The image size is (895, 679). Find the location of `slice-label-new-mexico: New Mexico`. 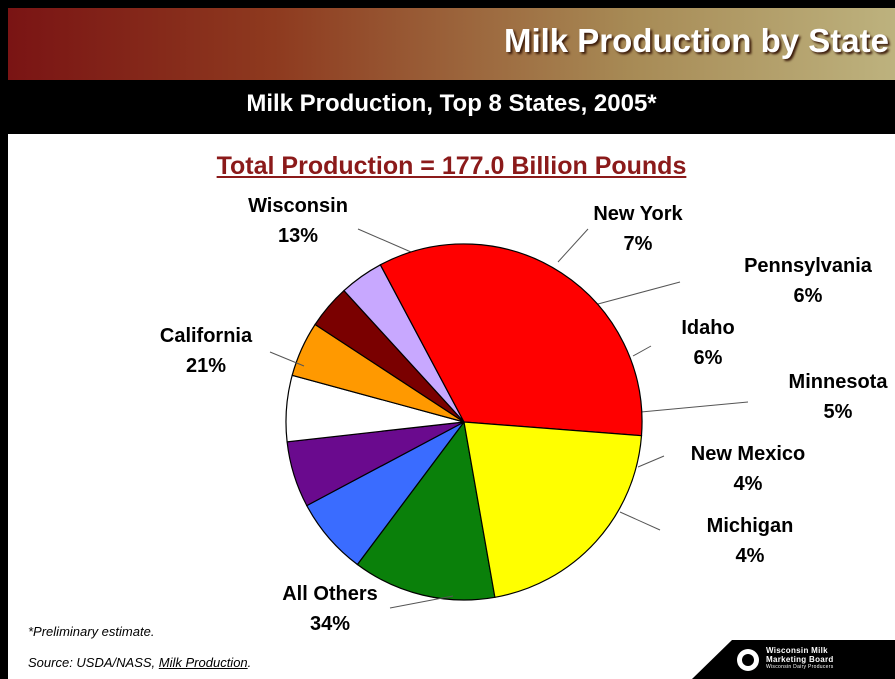

slice-label-new-mexico: New Mexico is located at coordinates (748, 454).